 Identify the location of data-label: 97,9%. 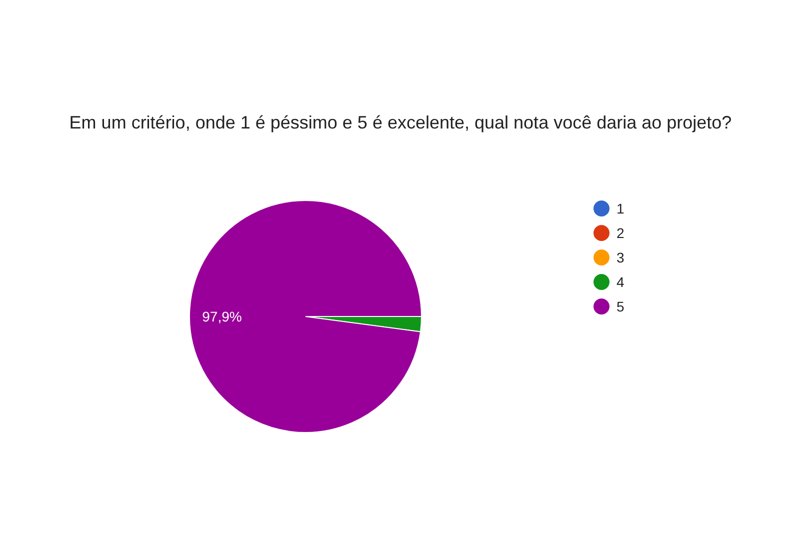
(222, 316).